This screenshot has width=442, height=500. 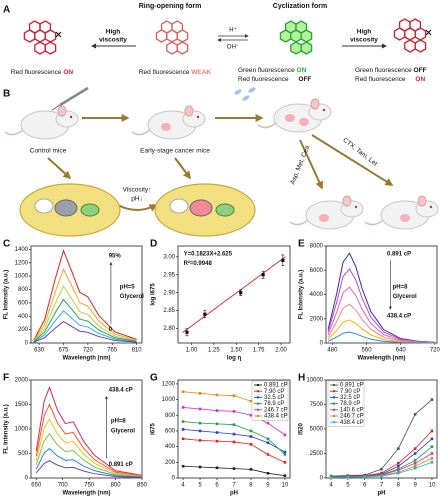 What do you see at coordinates (132, 297) in the screenshot?
I see `annotation: Glycerol` at bounding box center [132, 297].